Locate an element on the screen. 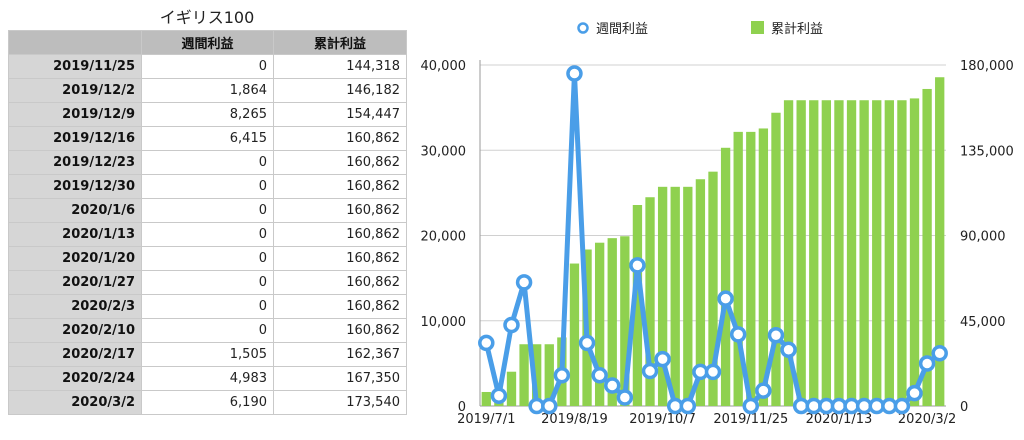  legend-weekly-label: 週間利益 is located at coordinates (622, 29).